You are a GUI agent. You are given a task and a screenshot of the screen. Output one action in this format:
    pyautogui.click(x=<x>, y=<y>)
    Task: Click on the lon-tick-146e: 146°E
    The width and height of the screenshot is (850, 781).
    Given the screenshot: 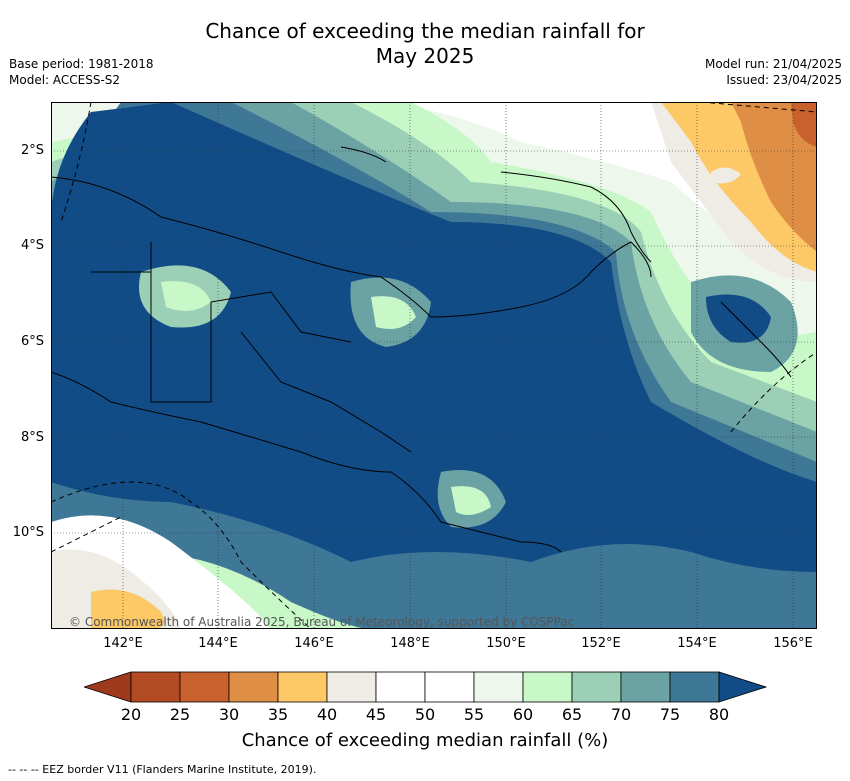 What is the action you would take?
    pyautogui.click(x=314, y=643)
    